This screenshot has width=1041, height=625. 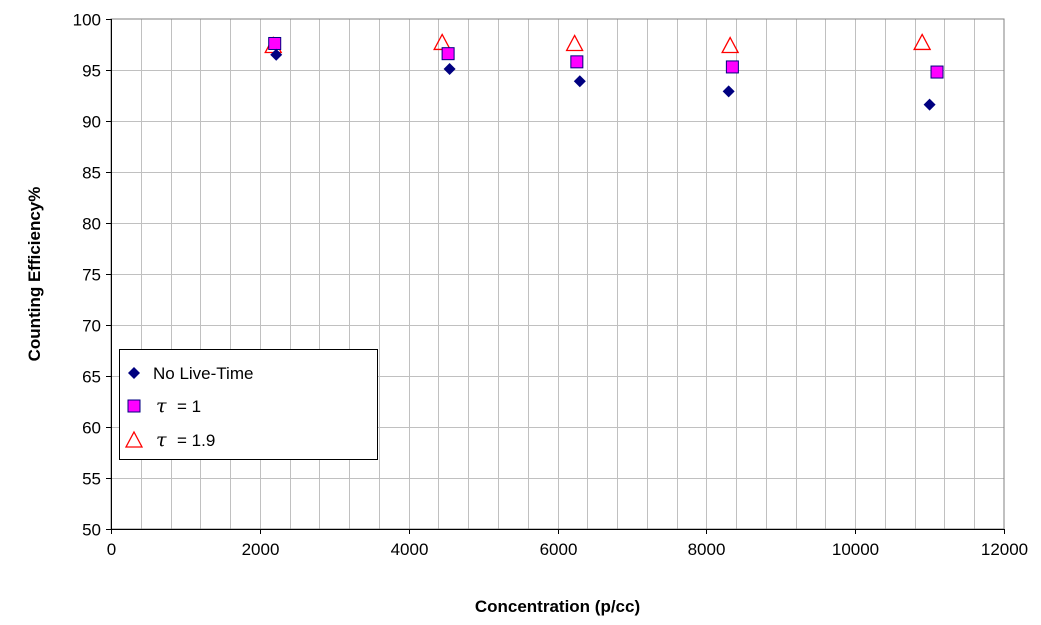 What do you see at coordinates (855, 549) in the screenshot?
I see `x-tick-label: 10000` at bounding box center [855, 549].